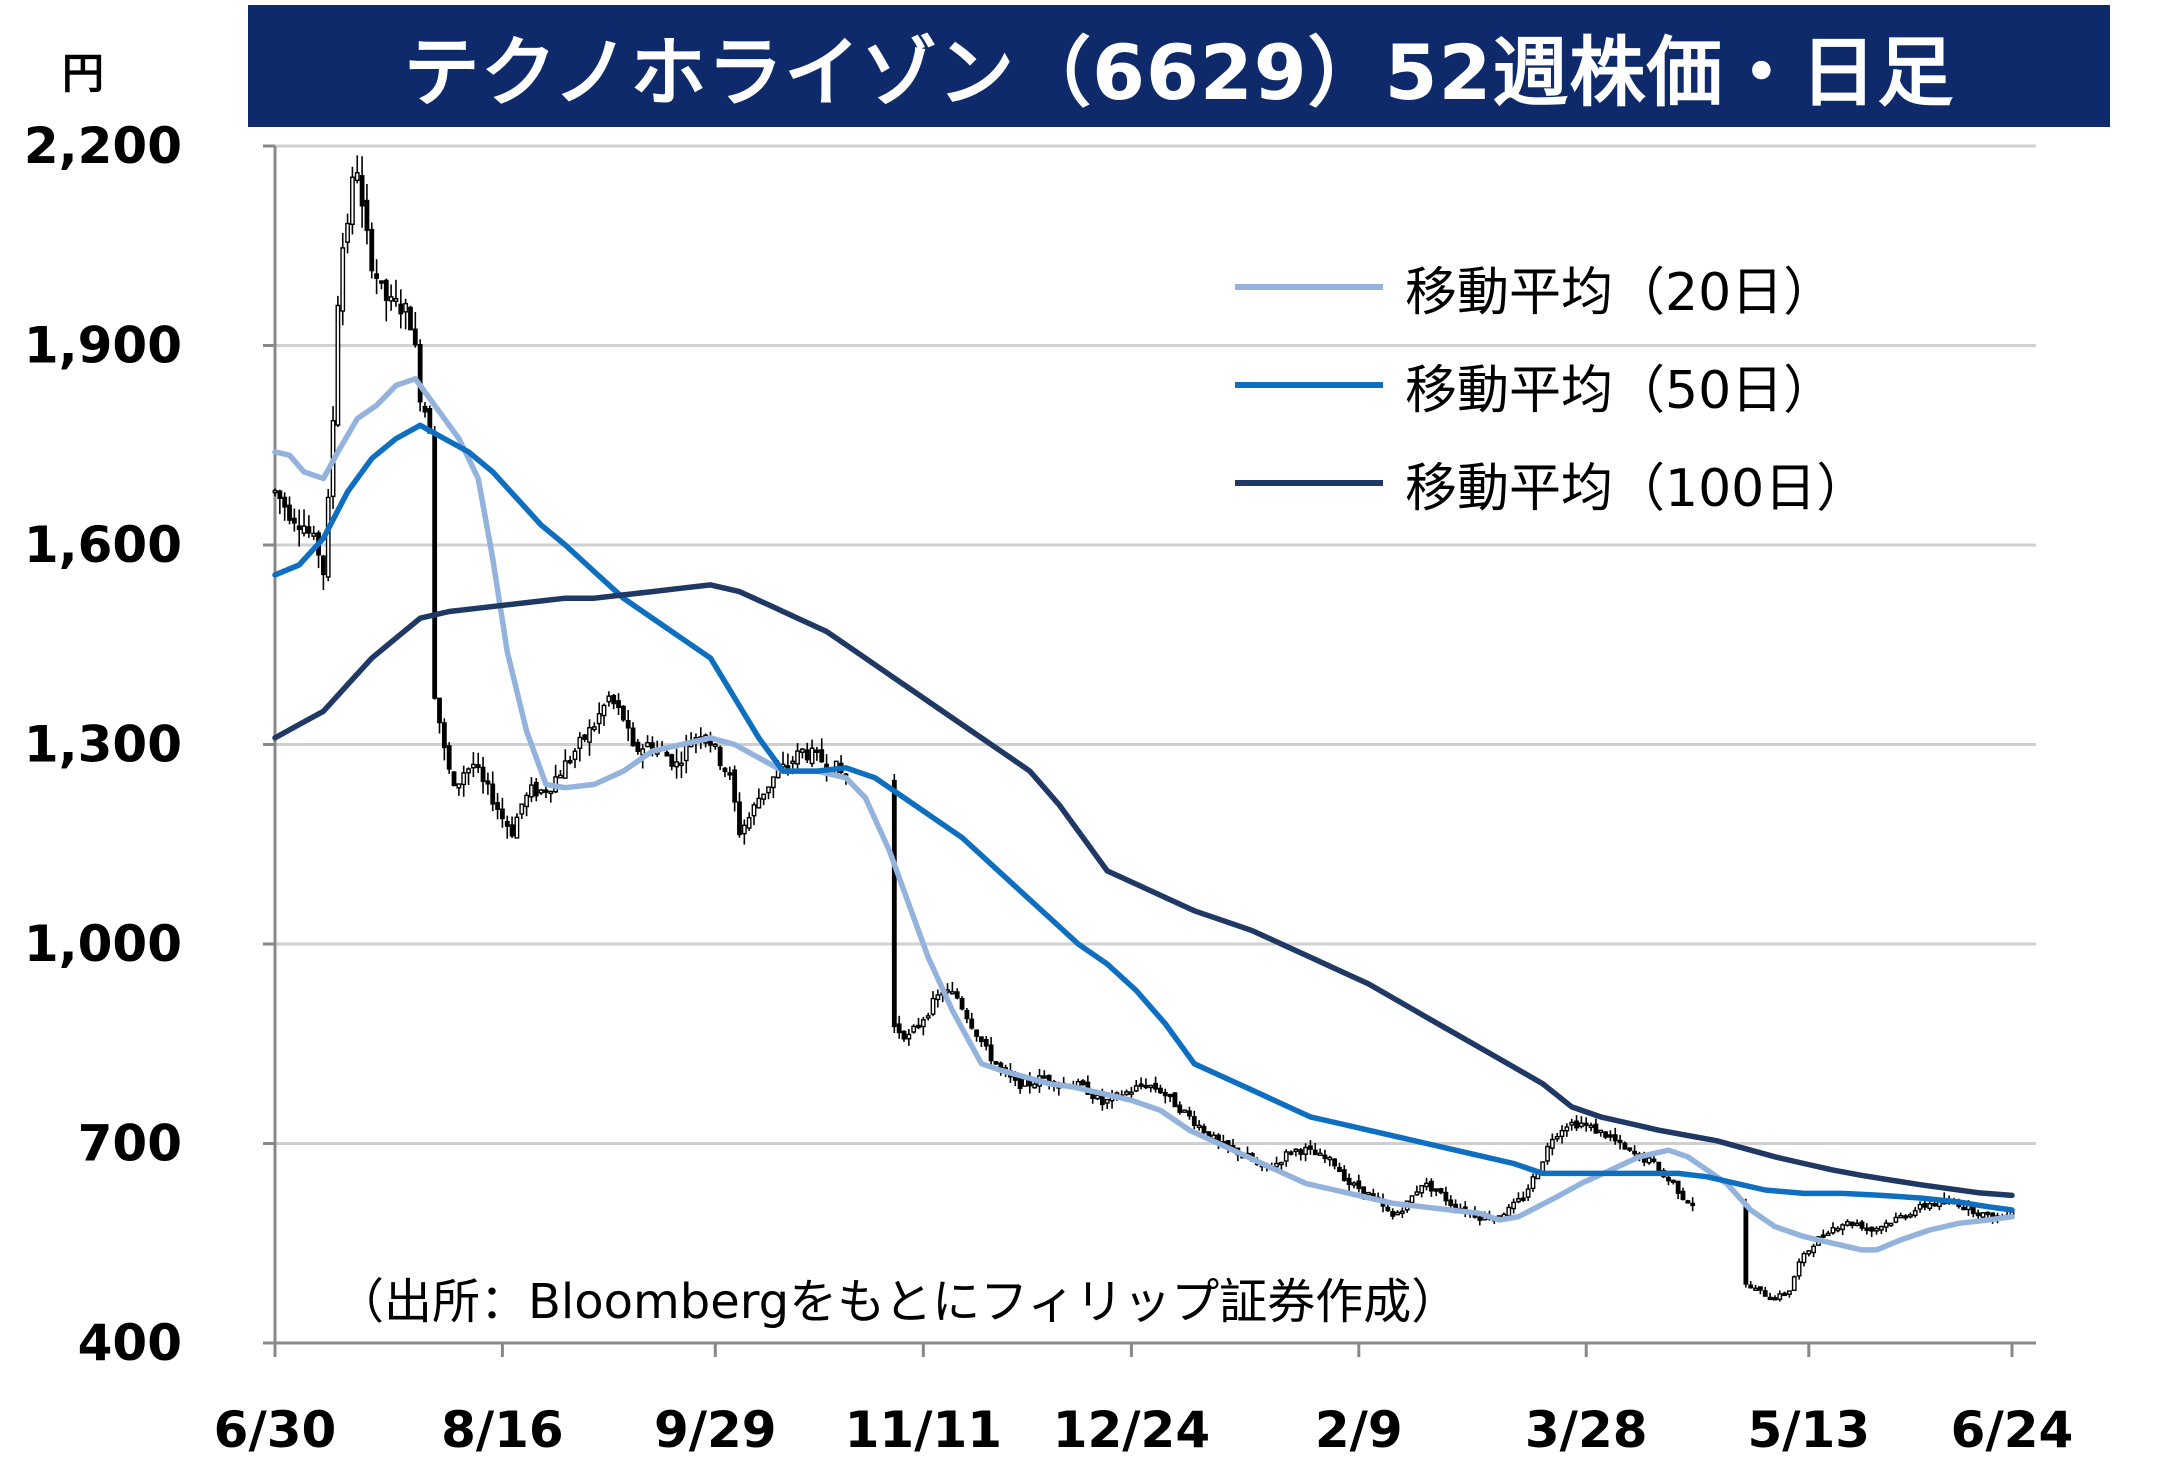 This screenshot has width=2167, height=1479. What do you see at coordinates (103, 146) in the screenshot?
I see `y-tick-label-0: 2,200` at bounding box center [103, 146].